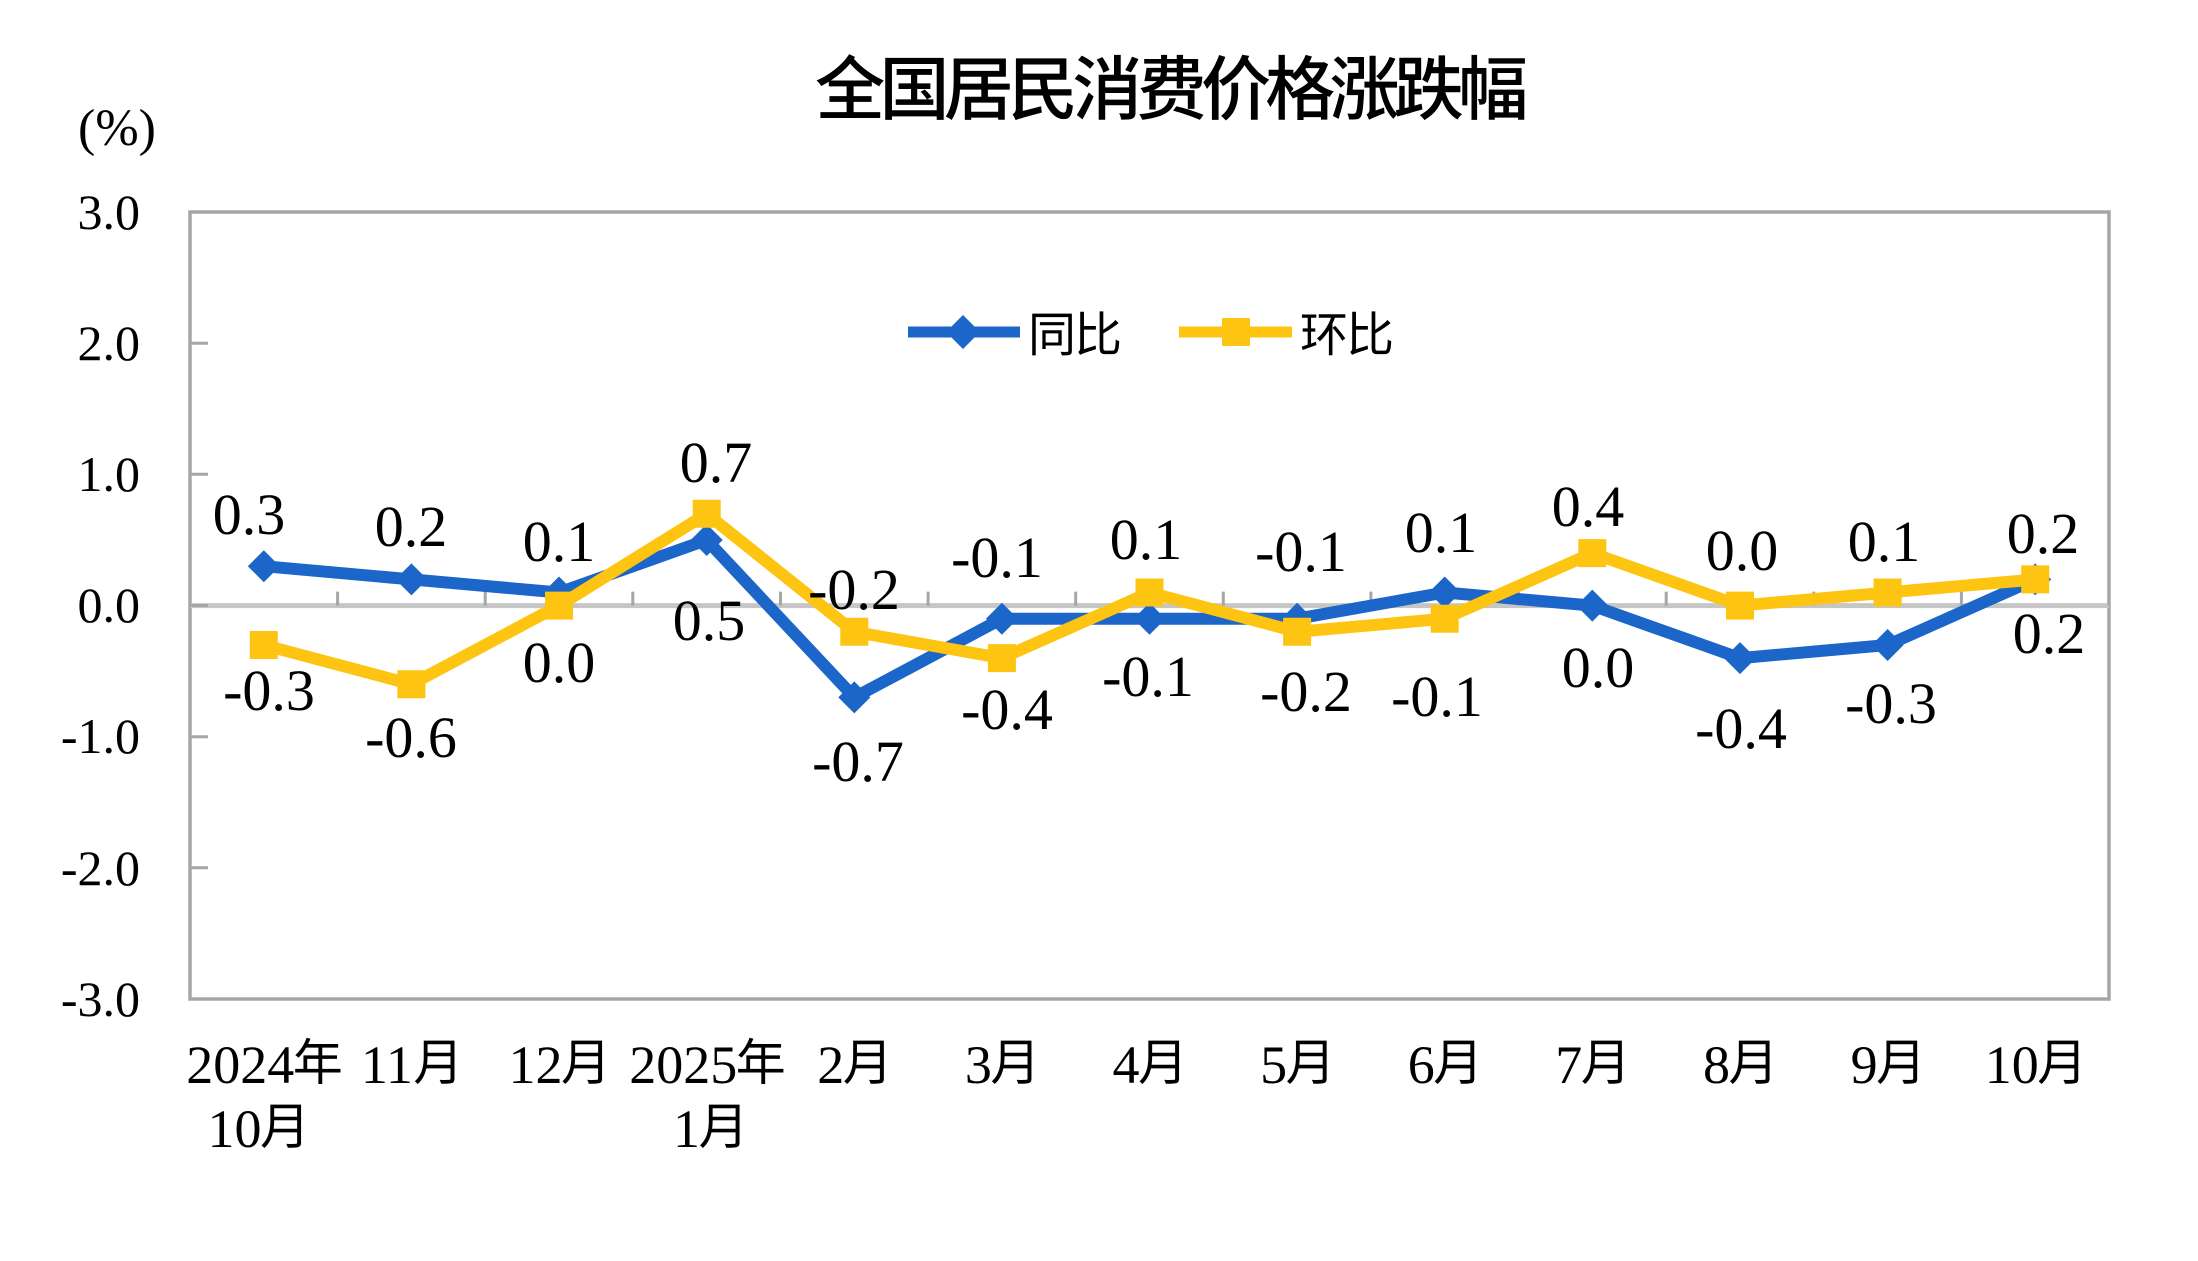 The image size is (2198, 1261). What do you see at coordinates (1716, 1065) in the screenshot?
I see `svg-text: 8` at bounding box center [1716, 1065].